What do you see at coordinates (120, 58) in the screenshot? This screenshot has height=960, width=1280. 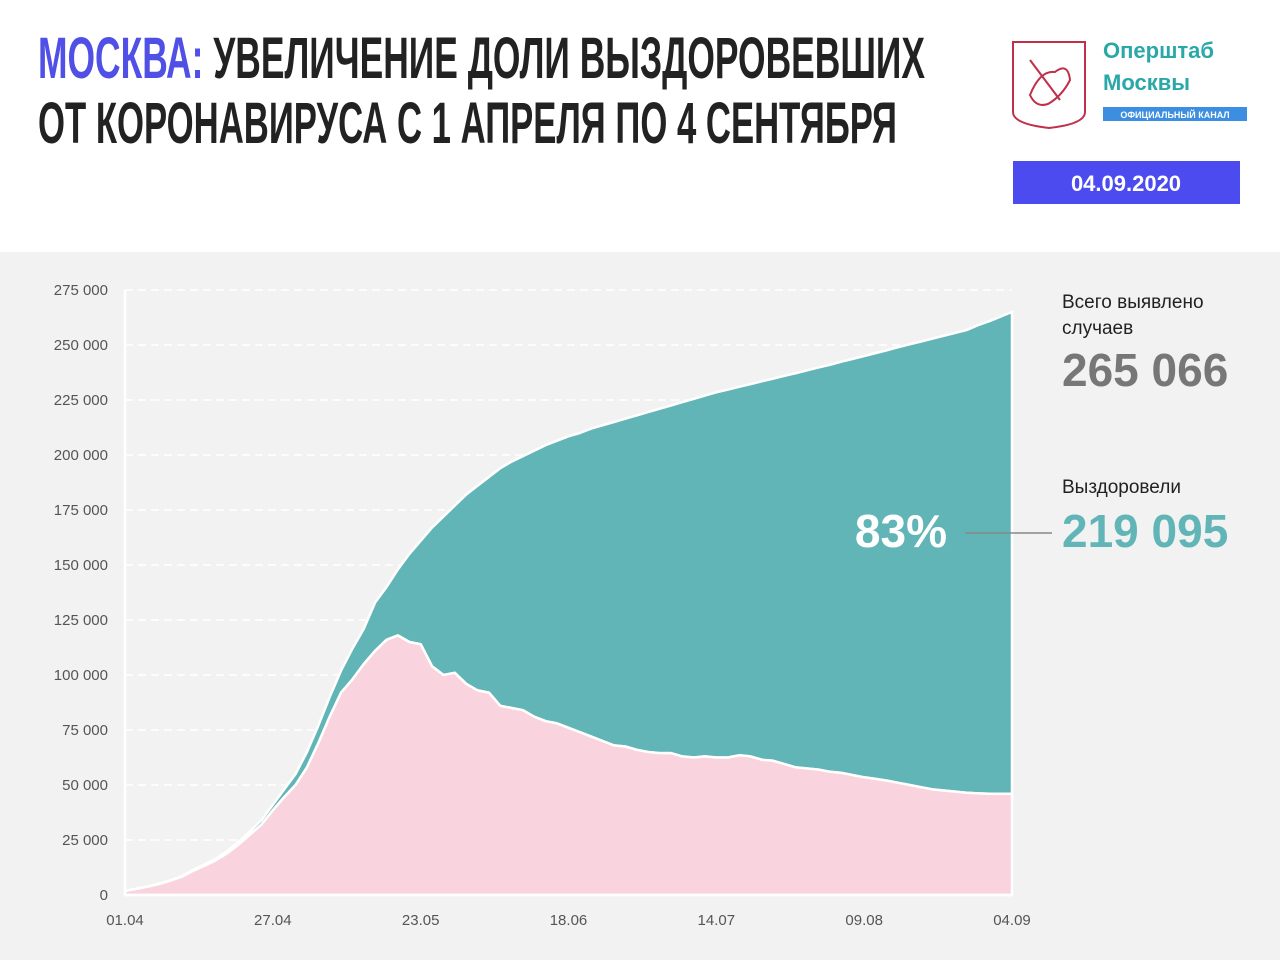 I see `title-highlight: МОСКВА:` at bounding box center [120, 58].